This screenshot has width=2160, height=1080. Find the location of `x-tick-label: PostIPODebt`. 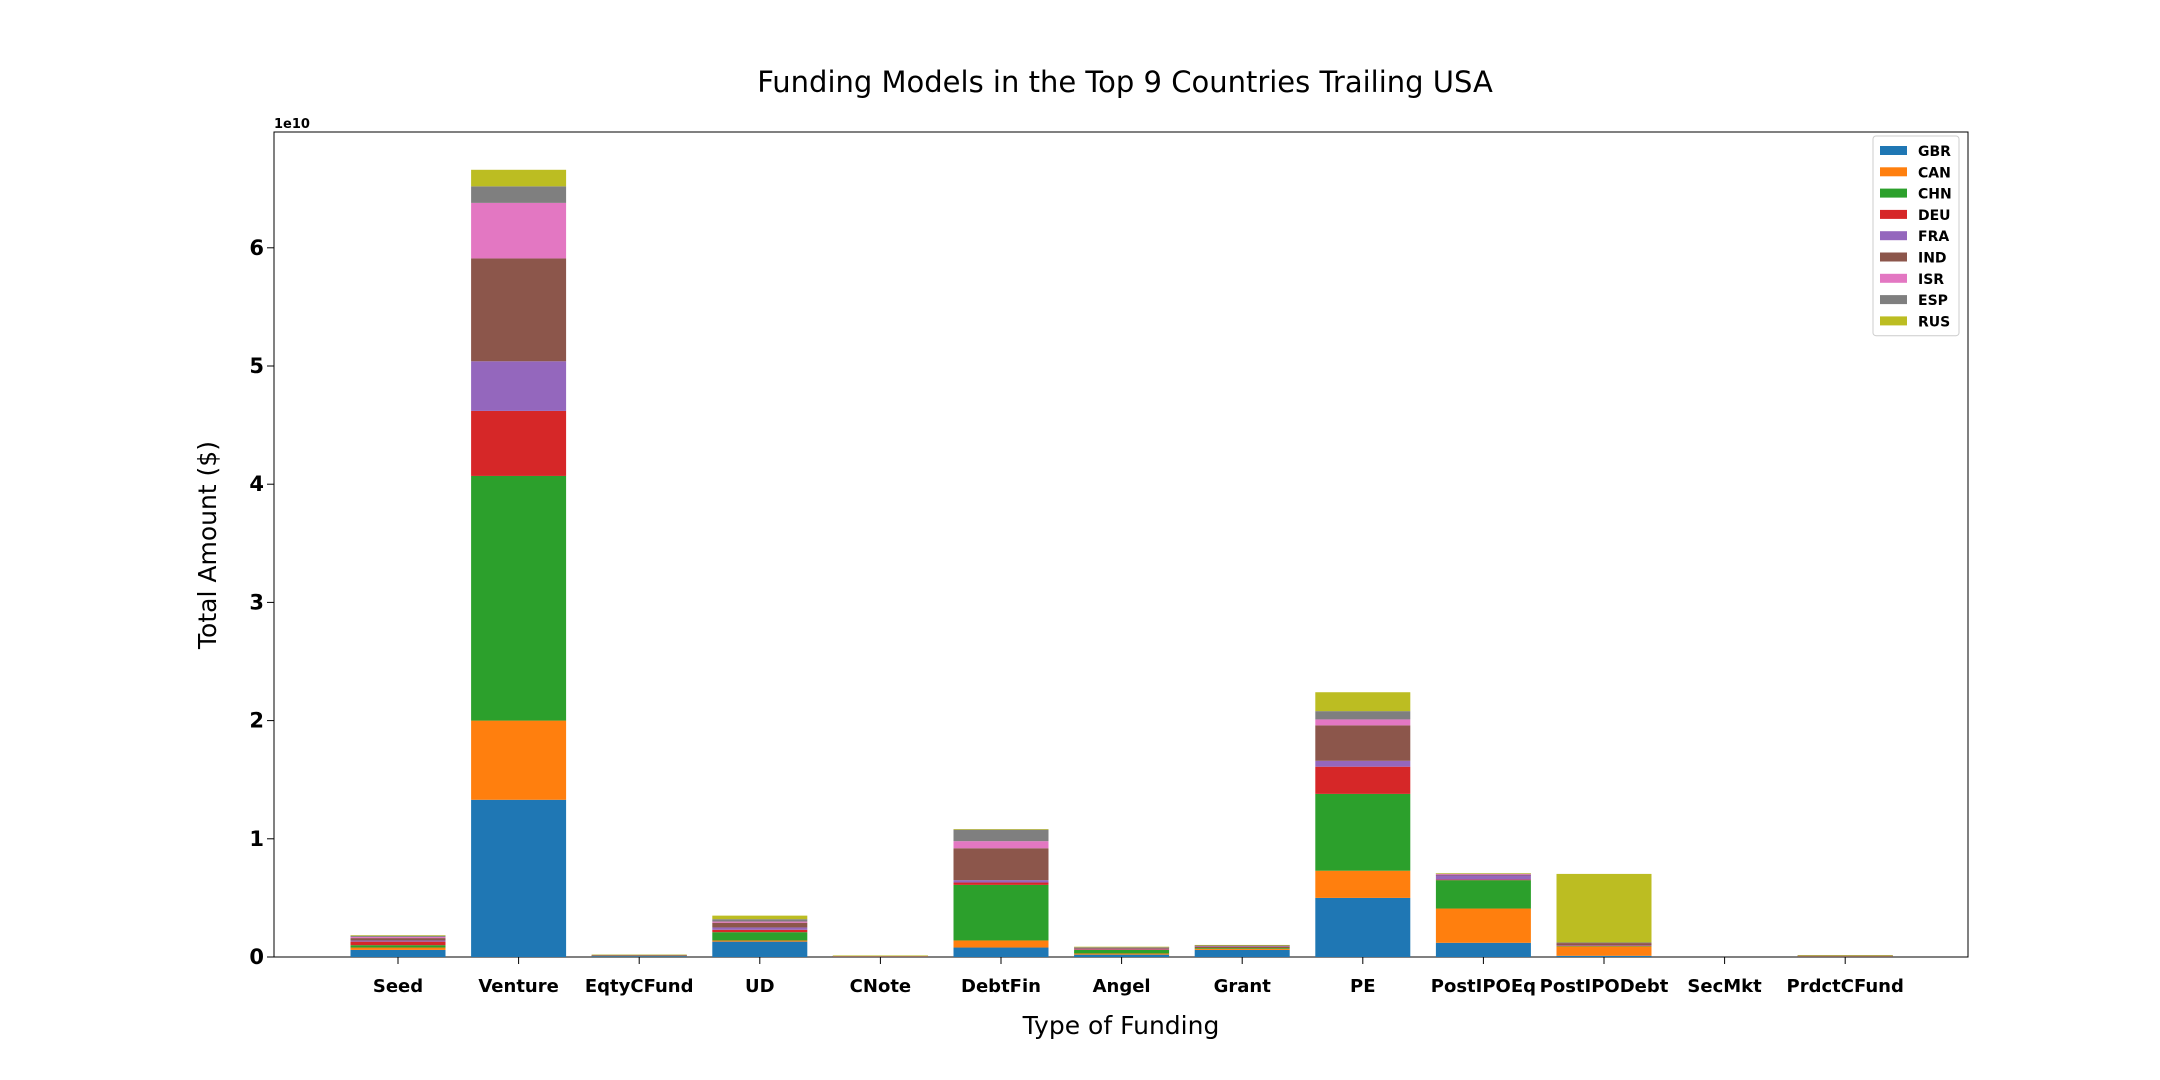

x-tick-label: PostIPODebt is located at coordinates (1604, 986).